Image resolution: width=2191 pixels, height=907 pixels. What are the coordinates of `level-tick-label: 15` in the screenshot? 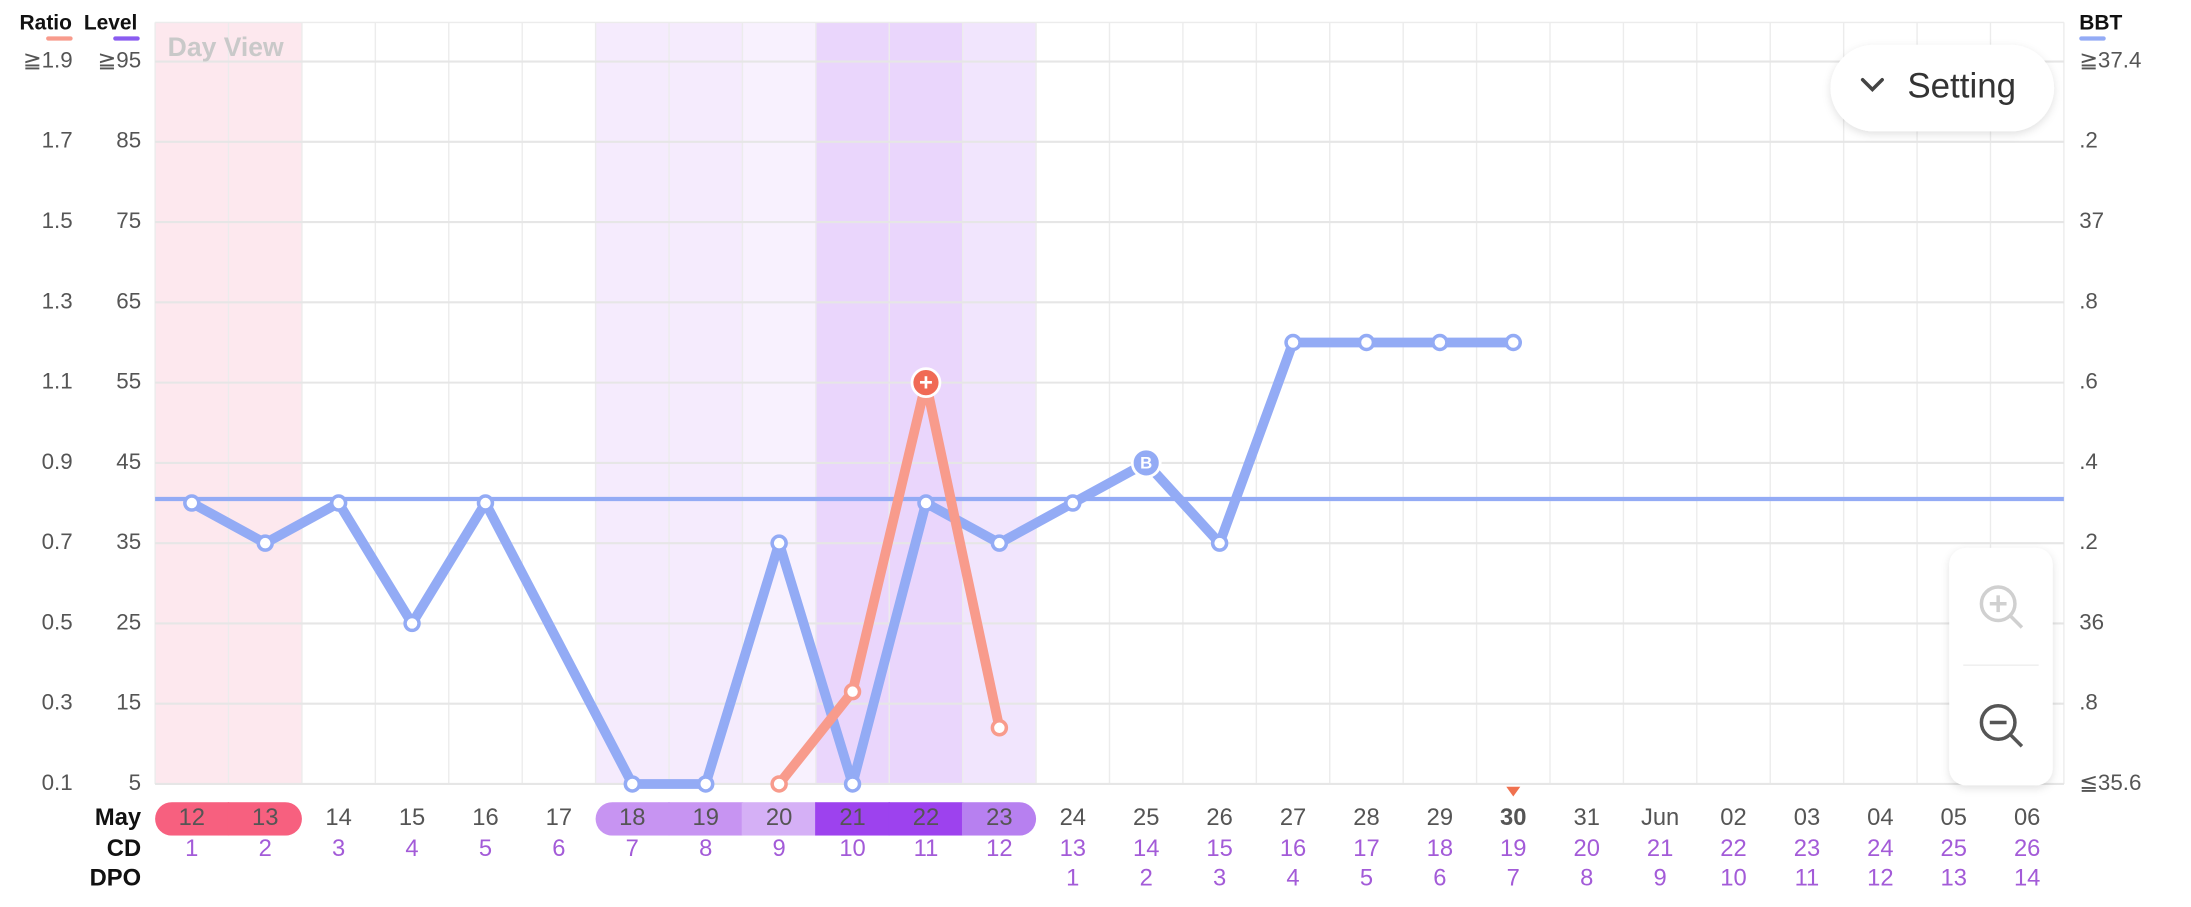 It's located at (128, 702).